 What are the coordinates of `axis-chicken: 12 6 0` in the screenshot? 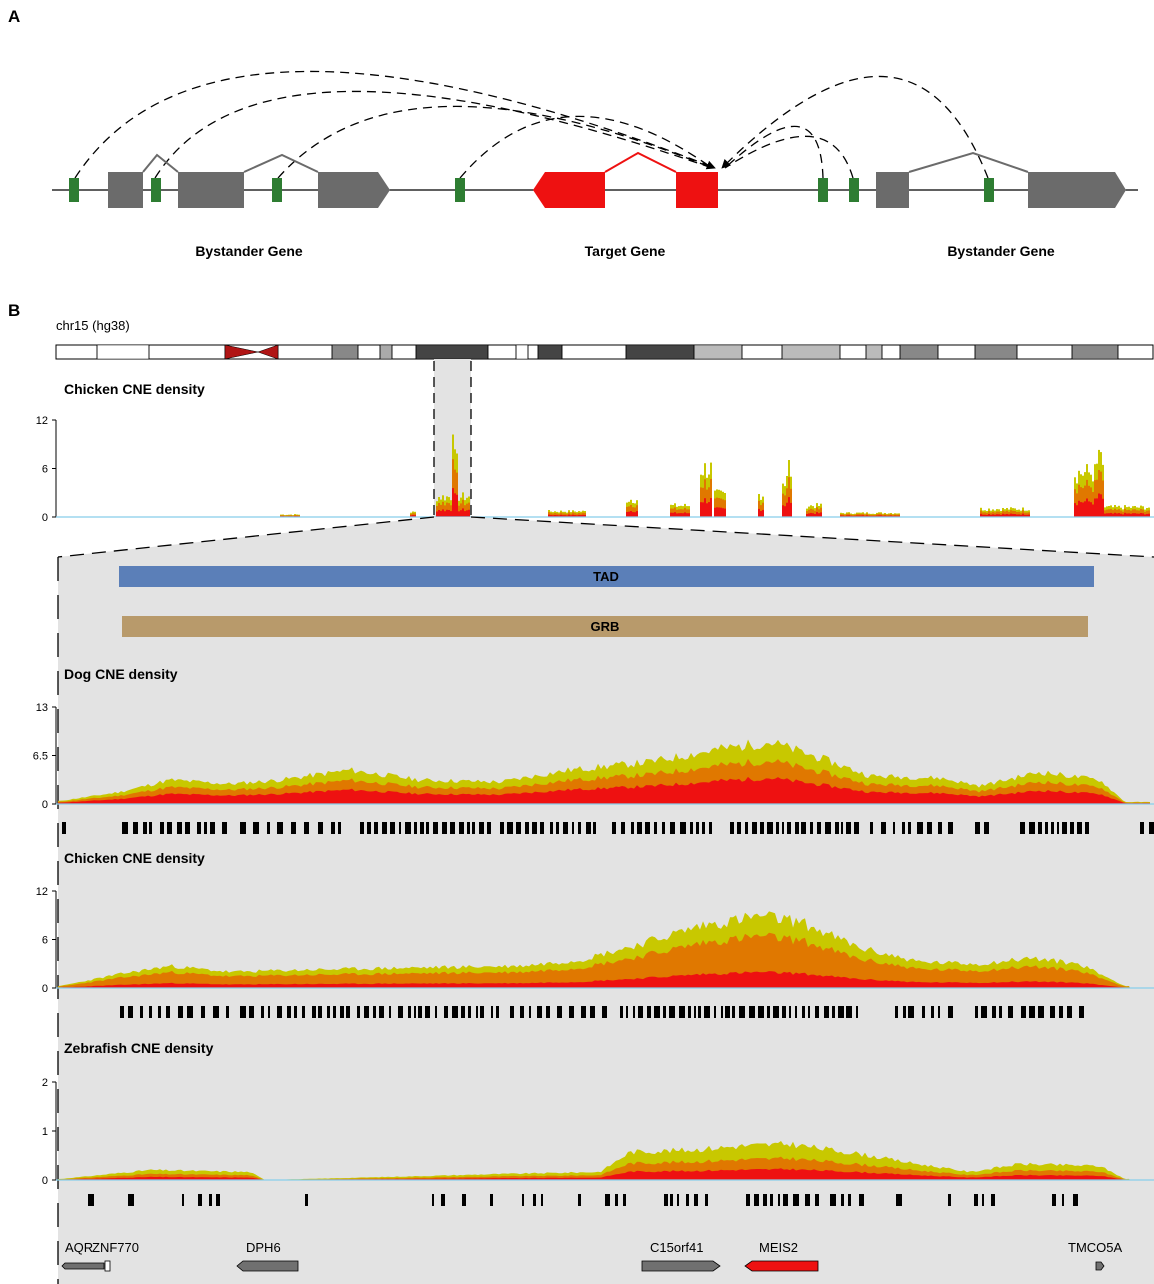 It's located at (46, 940).